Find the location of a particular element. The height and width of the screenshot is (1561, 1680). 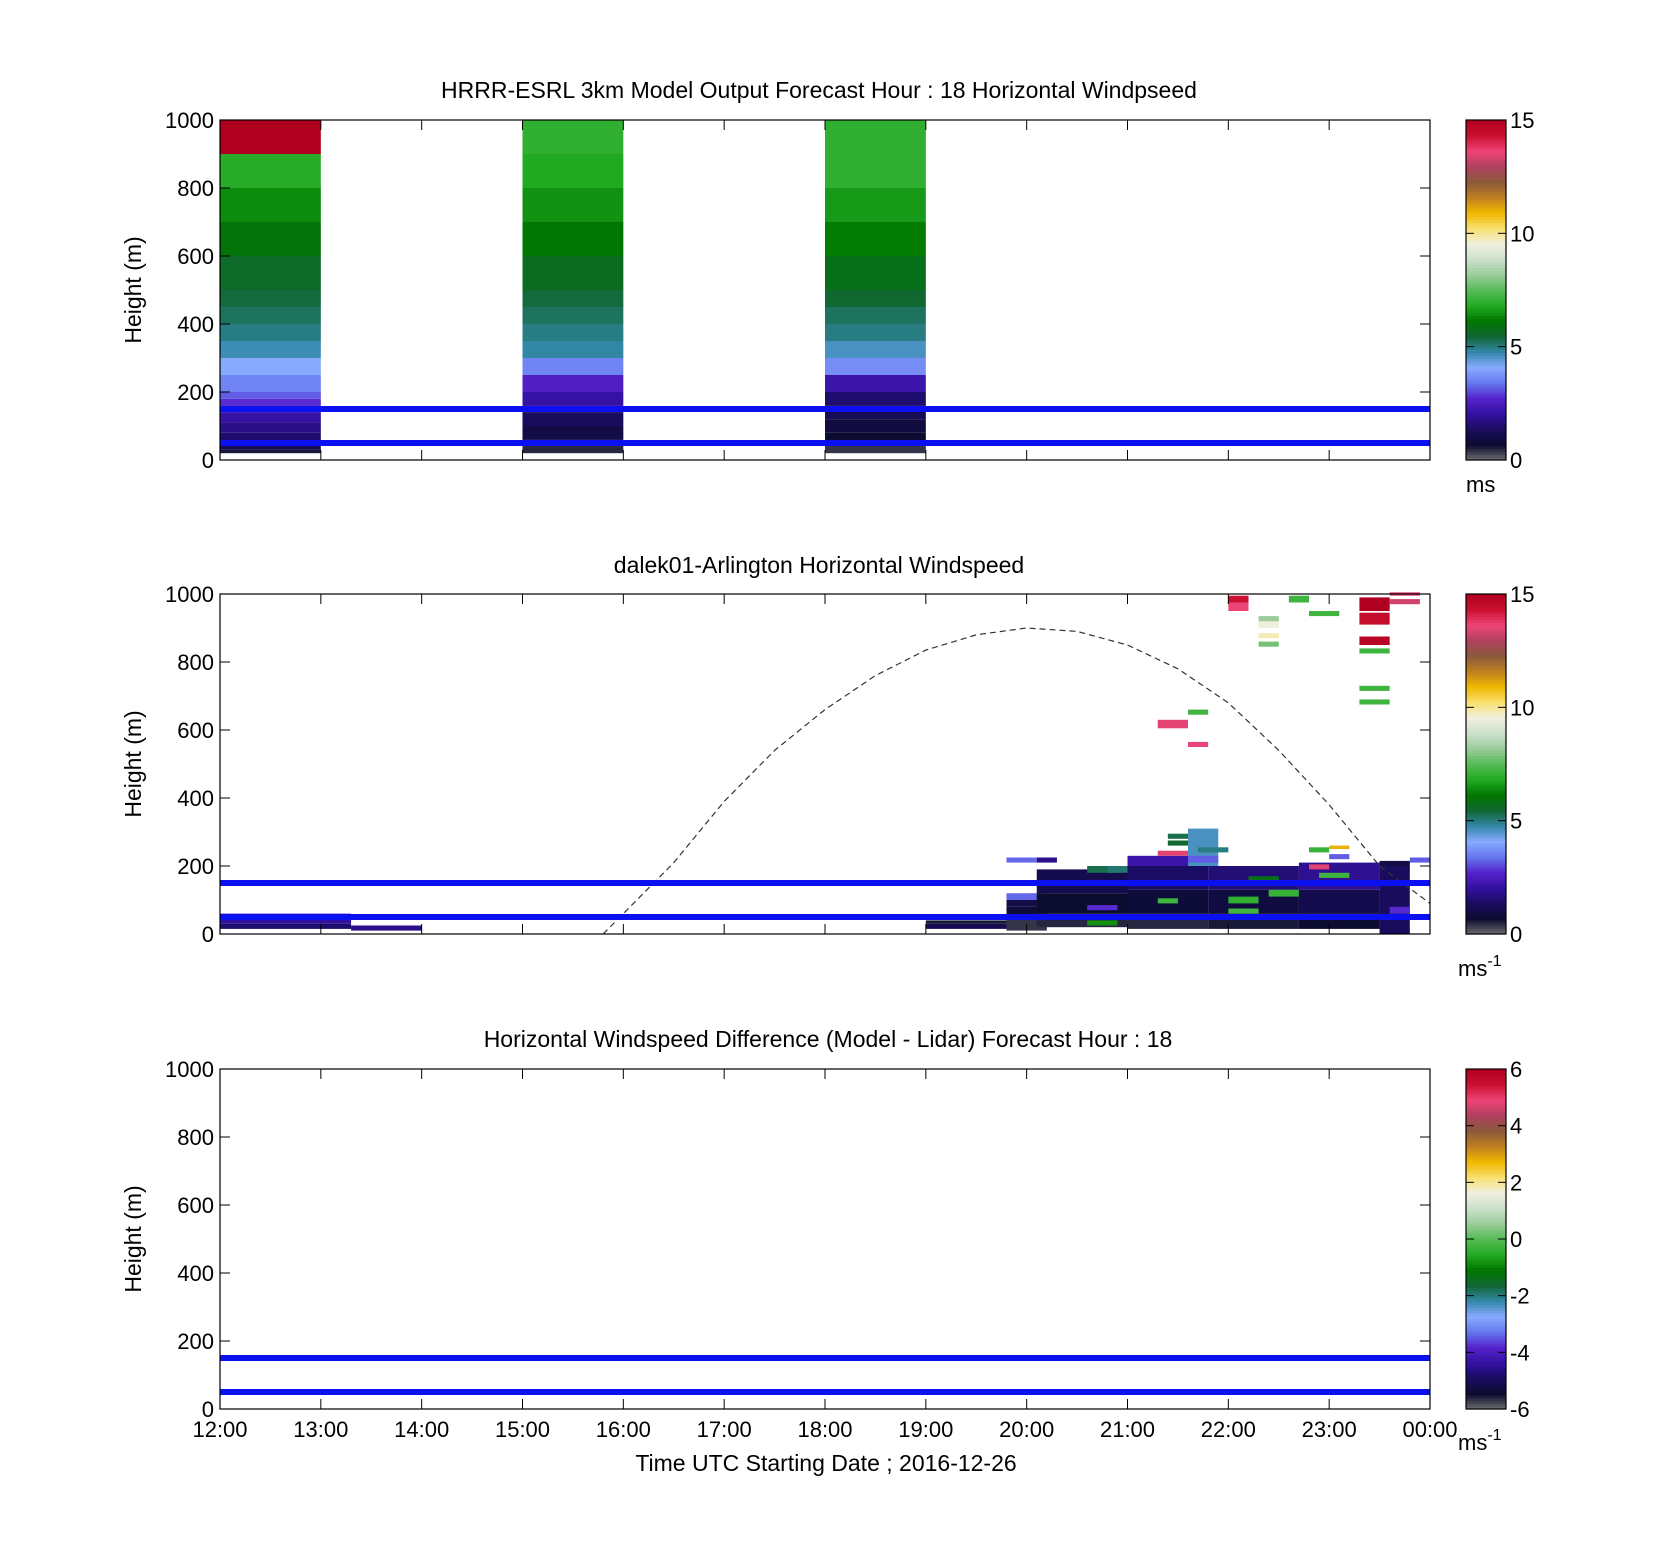

panel-model-colorbar-unit: ms is located at coordinates (1480, 484).